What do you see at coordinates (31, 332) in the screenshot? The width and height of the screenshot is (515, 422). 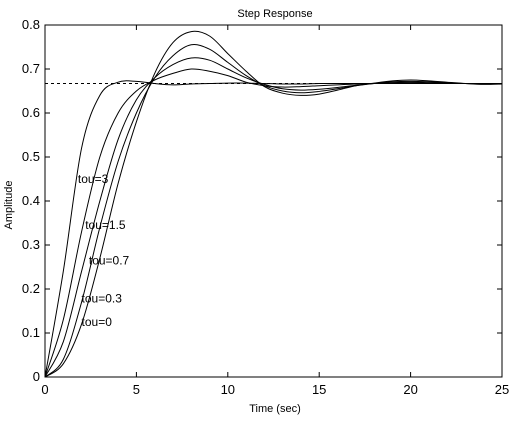 I see `y-tick-label: 0.1` at bounding box center [31, 332].